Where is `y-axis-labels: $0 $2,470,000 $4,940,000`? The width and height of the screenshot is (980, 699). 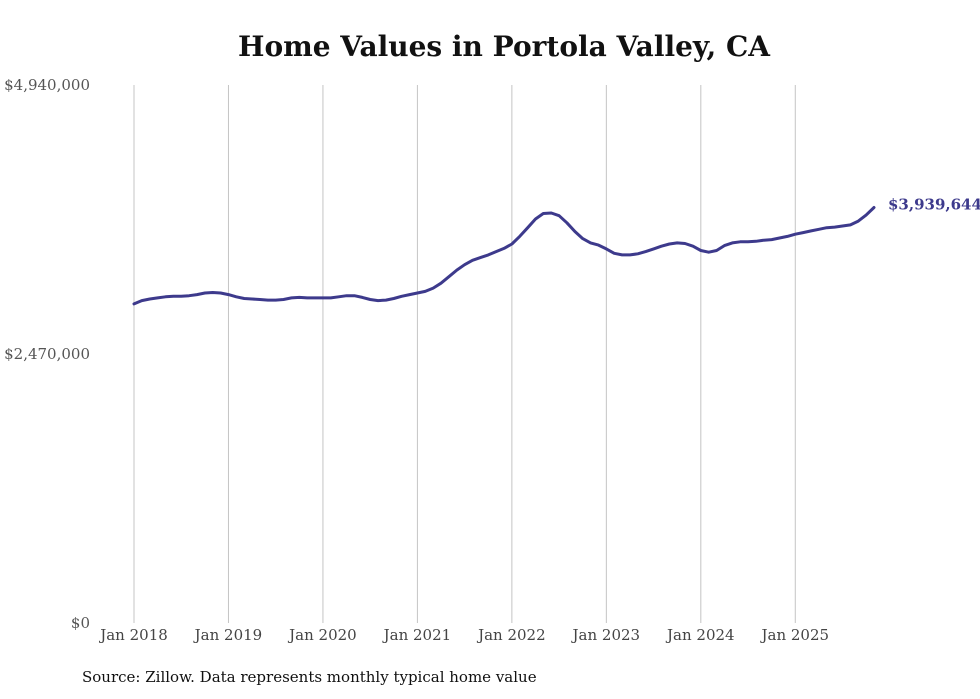 y-axis-labels: $0 $2,470,000 $4,940,000 is located at coordinates (47, 354).